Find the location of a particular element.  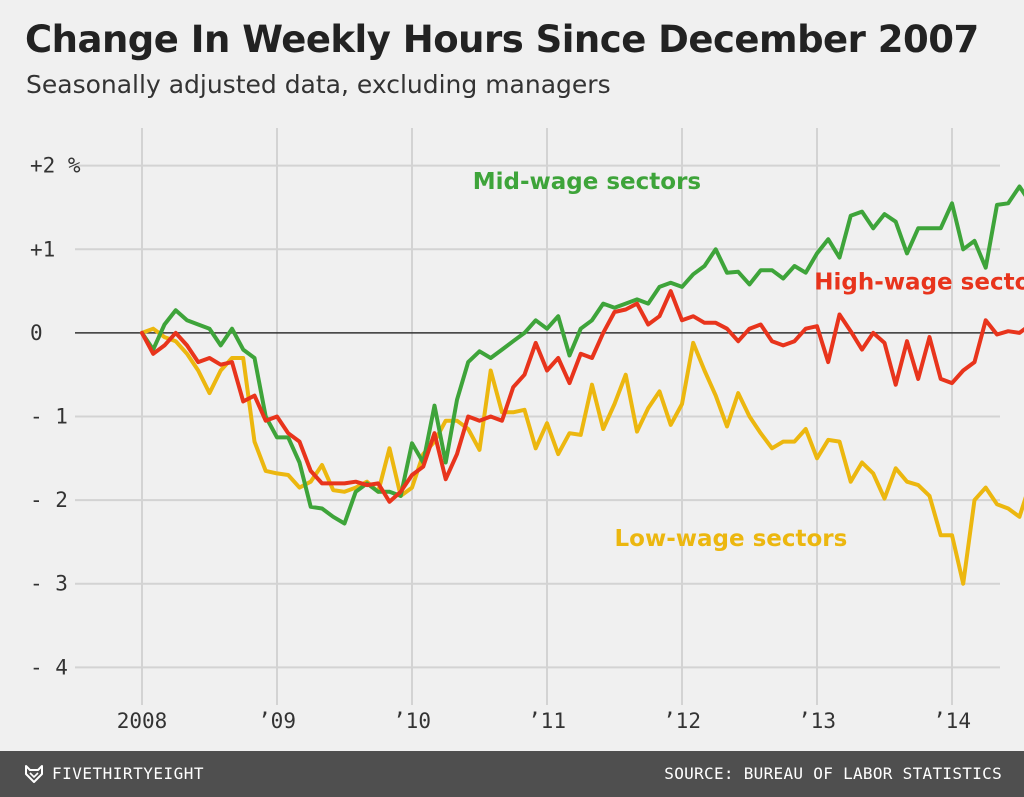

x-tick-label: 2008 is located at coordinates (142, 721).